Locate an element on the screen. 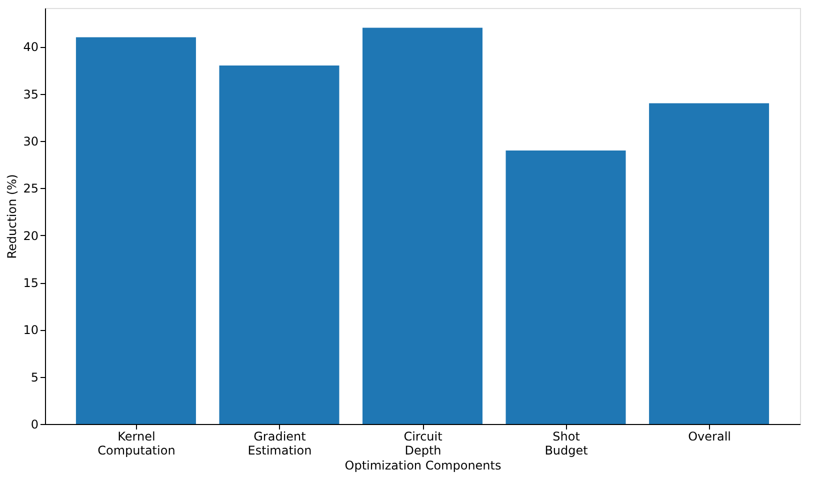 Image resolution: width=825 pixels, height=491 pixels. y-tick-label: 35 is located at coordinates (30, 94).